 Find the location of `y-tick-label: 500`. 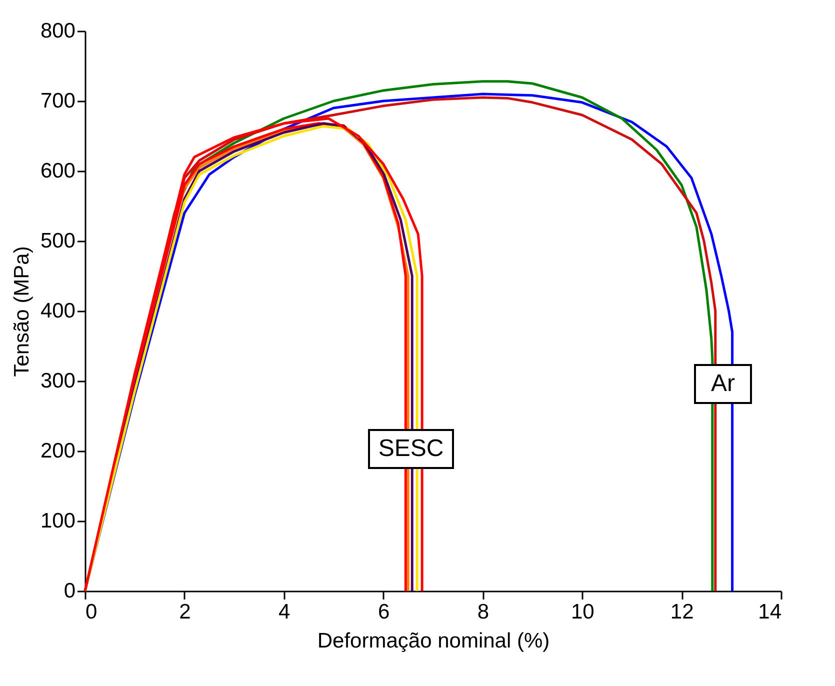

y-tick-label: 500 is located at coordinates (58, 241).